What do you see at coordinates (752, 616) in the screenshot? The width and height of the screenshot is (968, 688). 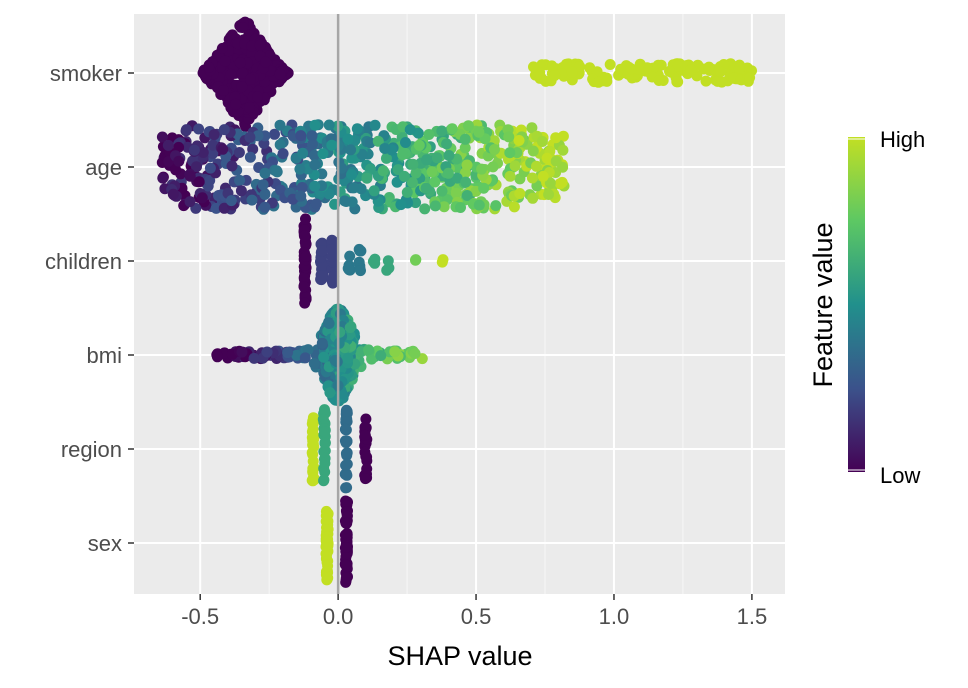 I see `x-tick-label: 1.5` at bounding box center [752, 616].